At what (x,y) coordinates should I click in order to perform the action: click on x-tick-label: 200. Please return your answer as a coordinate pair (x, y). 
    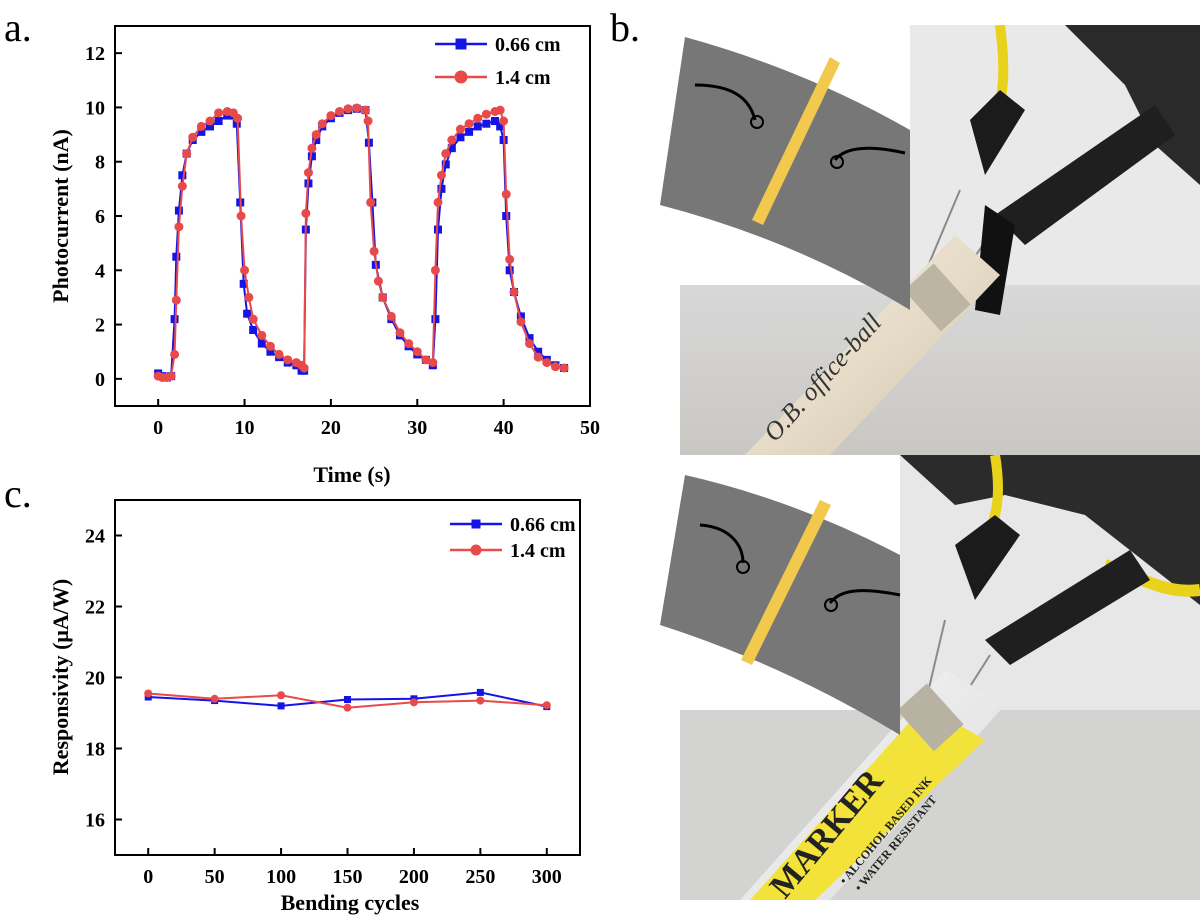
    Looking at the image, I should click on (414, 877).